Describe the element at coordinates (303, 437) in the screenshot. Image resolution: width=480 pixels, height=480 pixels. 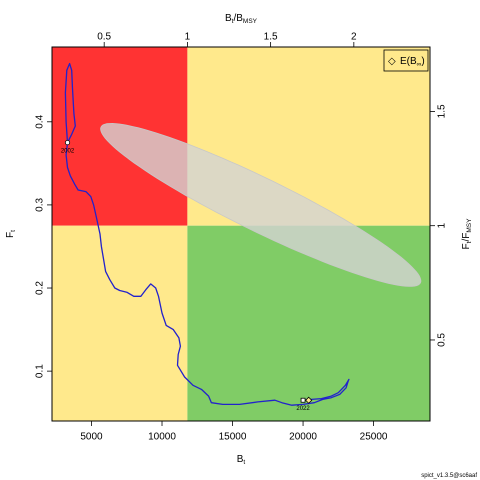
I see `bottom-axis-tick-label: 20000` at that location.